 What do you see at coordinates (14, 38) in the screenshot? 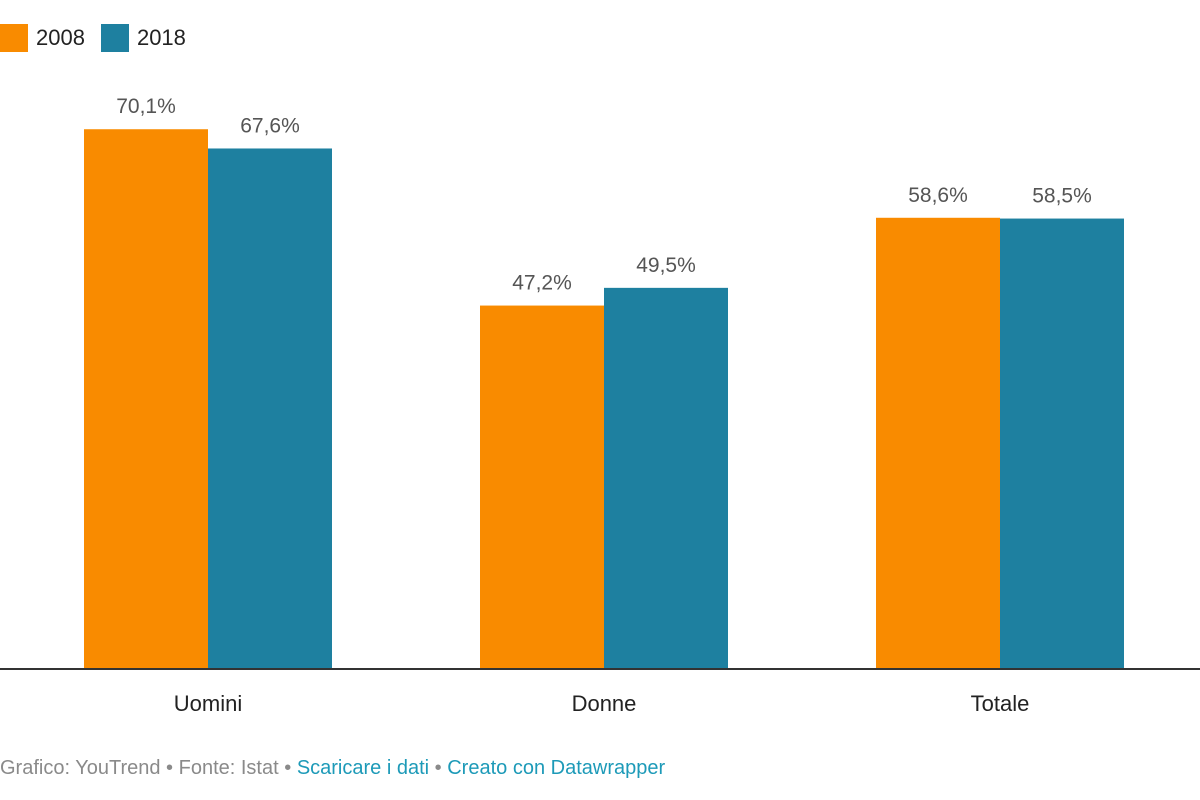
I see `legend-swatch-2008` at bounding box center [14, 38].